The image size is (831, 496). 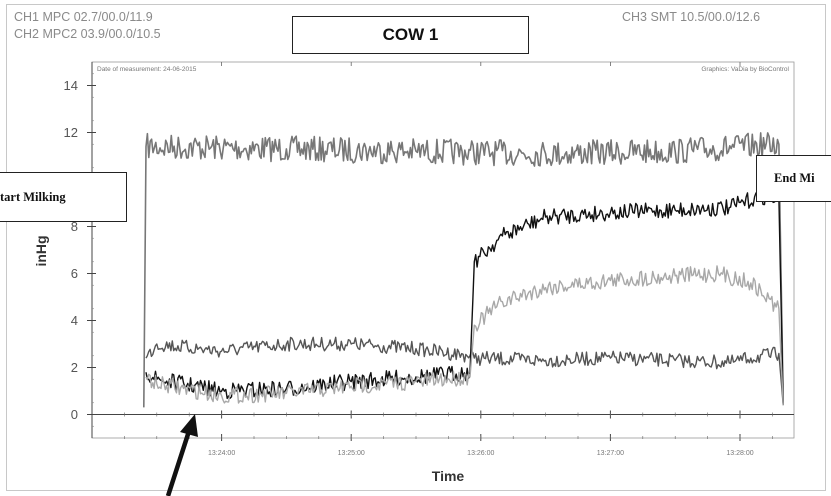 I want to click on start-milking-label: tart Milking, so click(x=33, y=196).